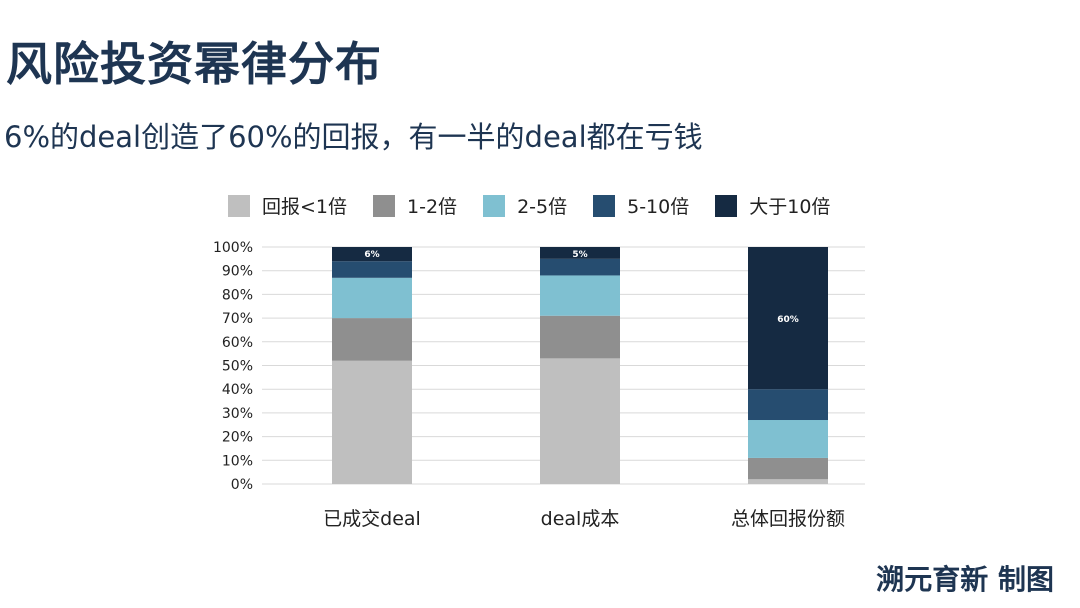  Describe the element at coordinates (432, 207) in the screenshot. I see `legend-label: 1-2倍` at that location.